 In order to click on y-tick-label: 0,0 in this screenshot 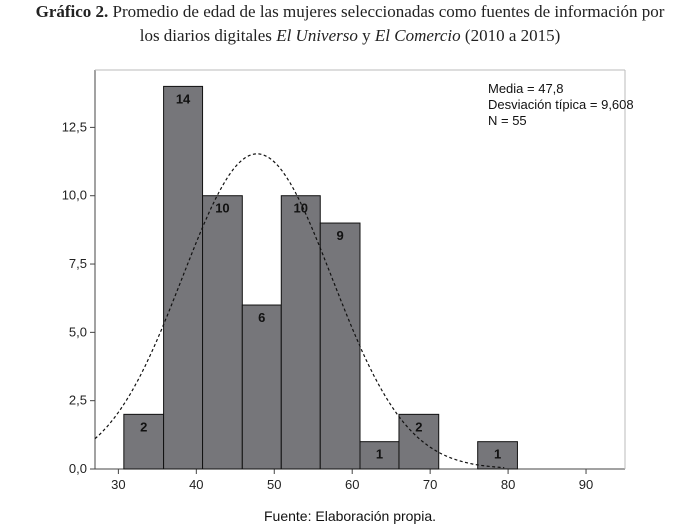, I will do `click(78, 468)`.